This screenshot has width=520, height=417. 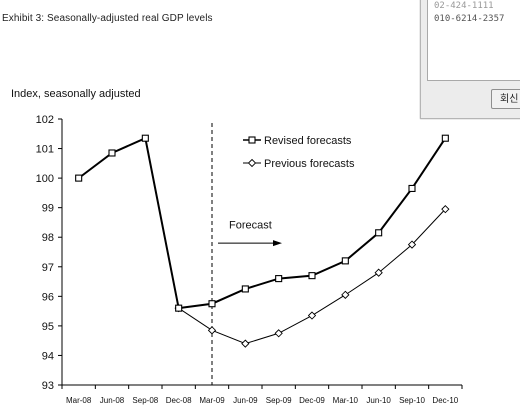 I want to click on legend-item: Previous forecasts, so click(x=299, y=164).